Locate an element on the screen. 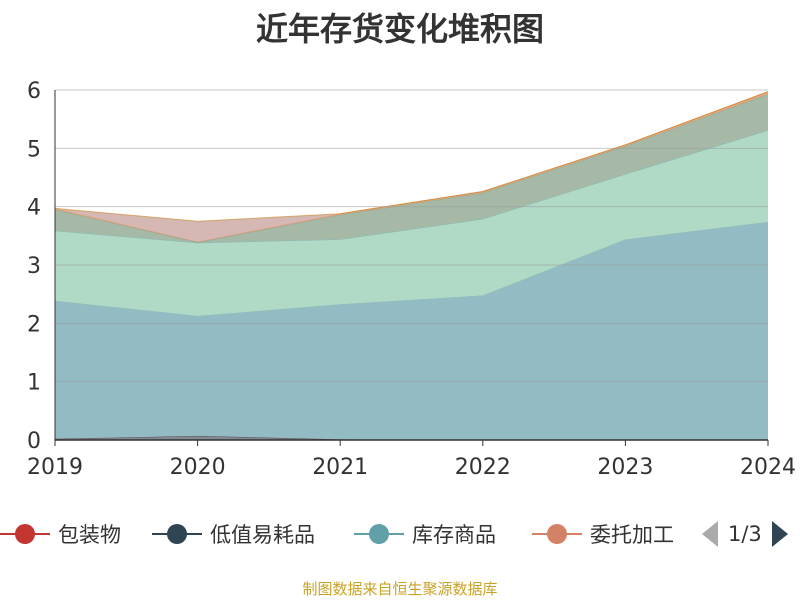 This screenshot has height=600, width=800. legend-item-1: 低值易耗品 is located at coordinates (233, 534).